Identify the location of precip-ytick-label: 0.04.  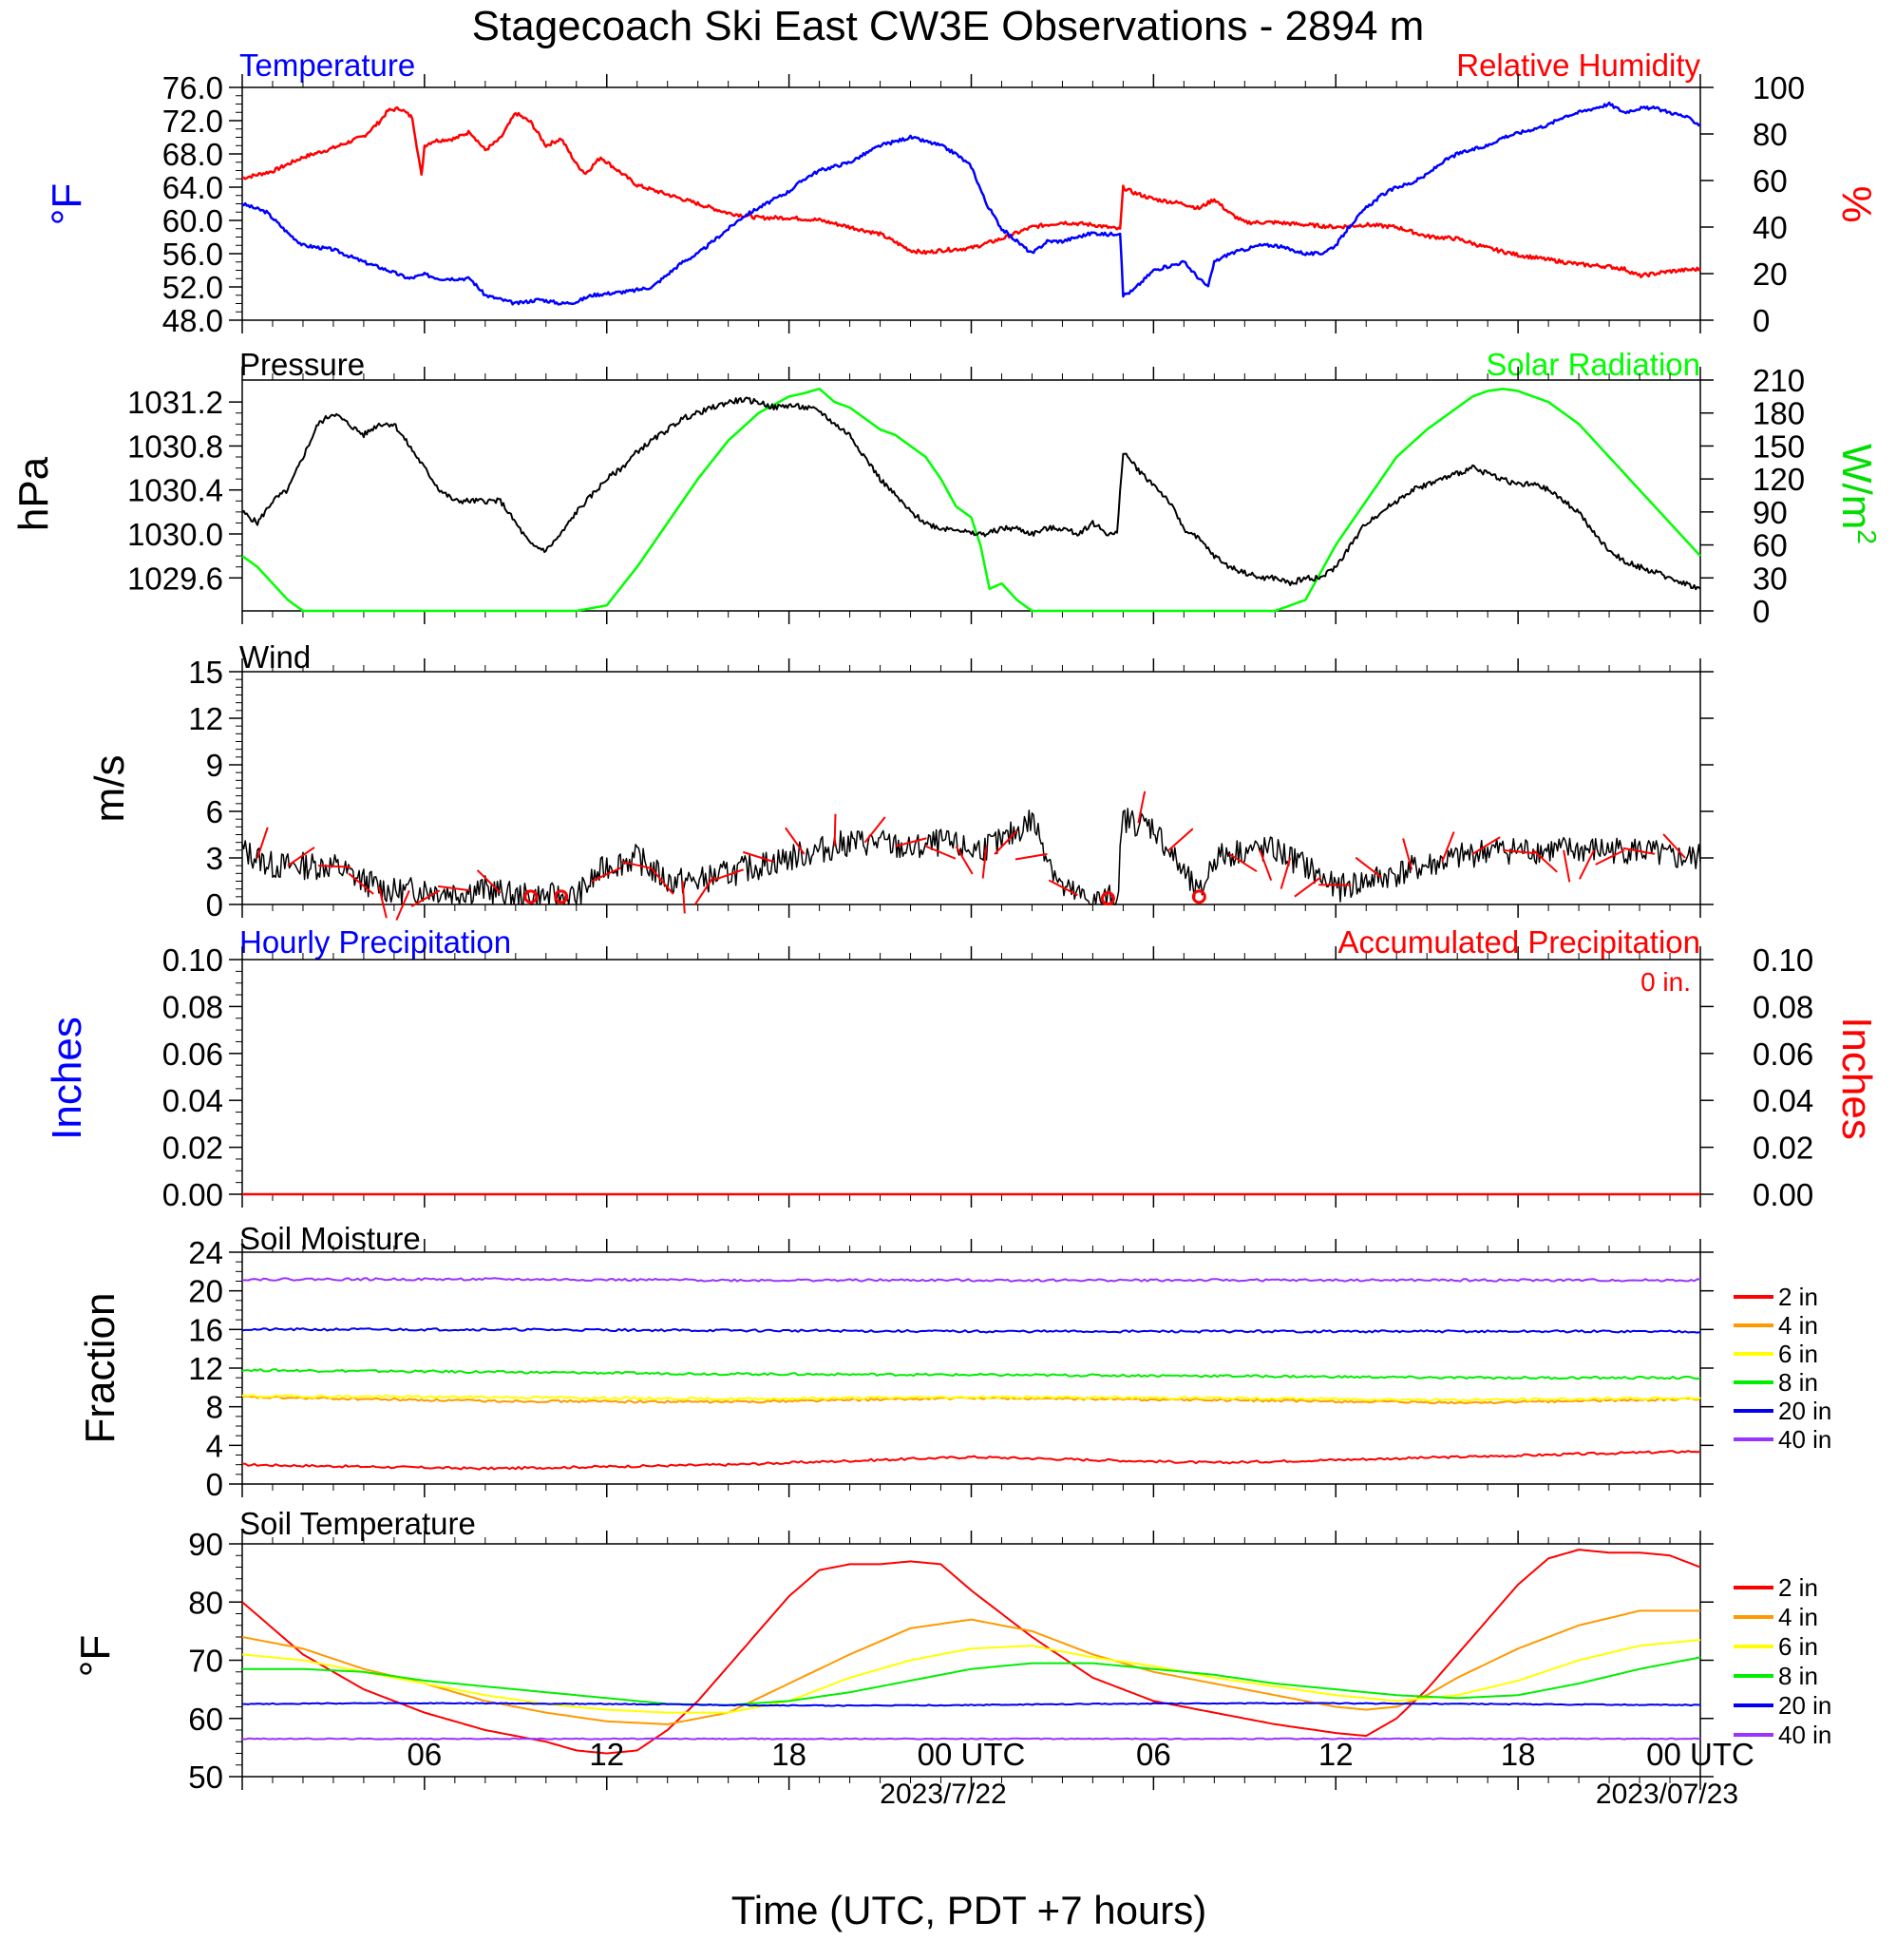
(192, 1100).